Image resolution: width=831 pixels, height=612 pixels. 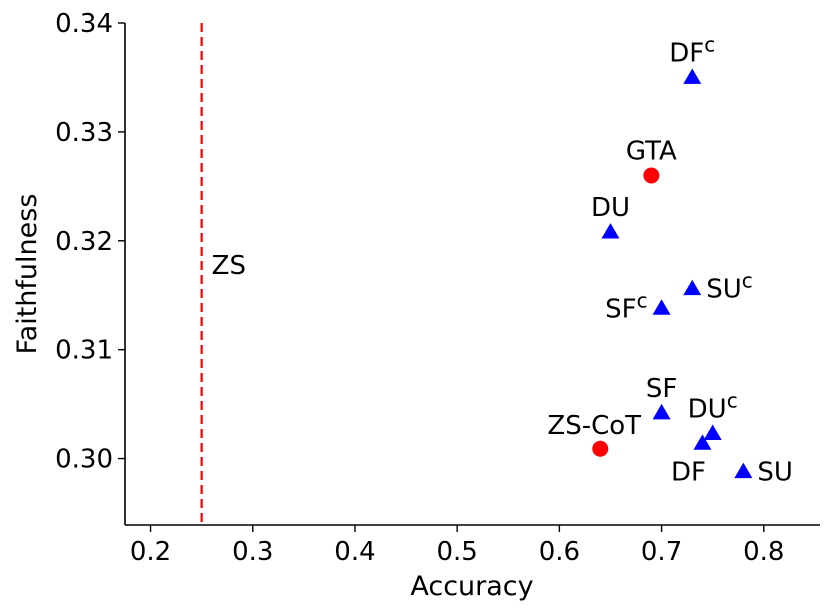 What do you see at coordinates (729, 287) in the screenshot?
I see `point-label: SUc` at bounding box center [729, 287].